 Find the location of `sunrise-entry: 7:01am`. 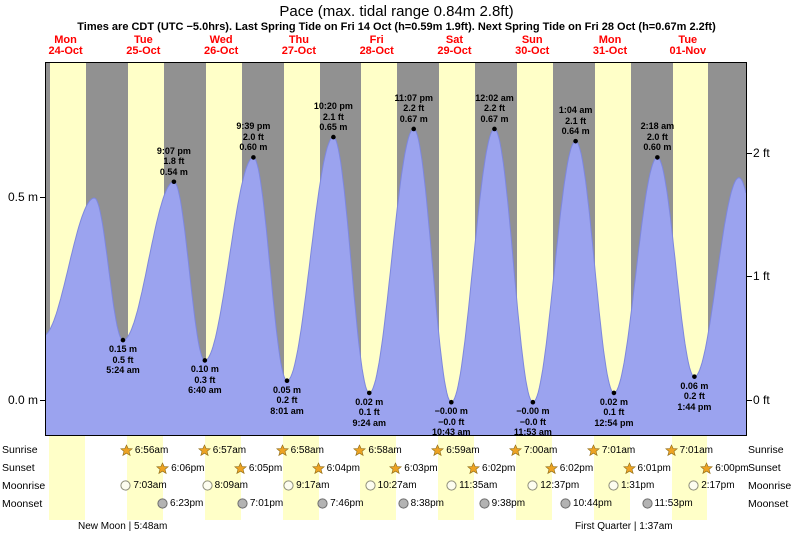

sunrise-entry: 7:01am is located at coordinates (611, 450).